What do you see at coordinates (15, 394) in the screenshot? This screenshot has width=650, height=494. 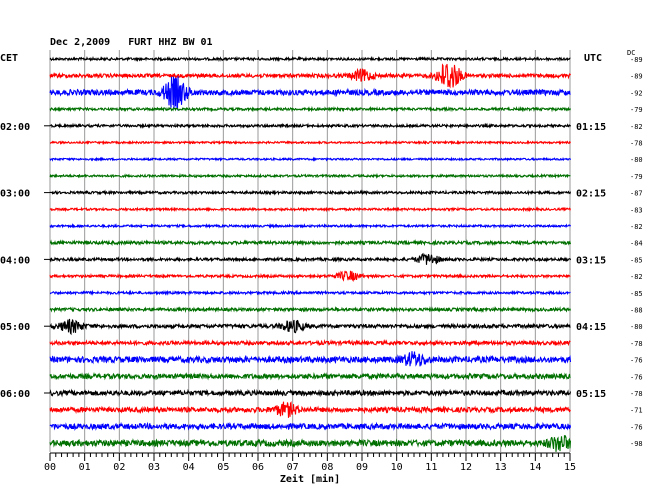 I see `left-hour-label: 06:00` at bounding box center [15, 394].